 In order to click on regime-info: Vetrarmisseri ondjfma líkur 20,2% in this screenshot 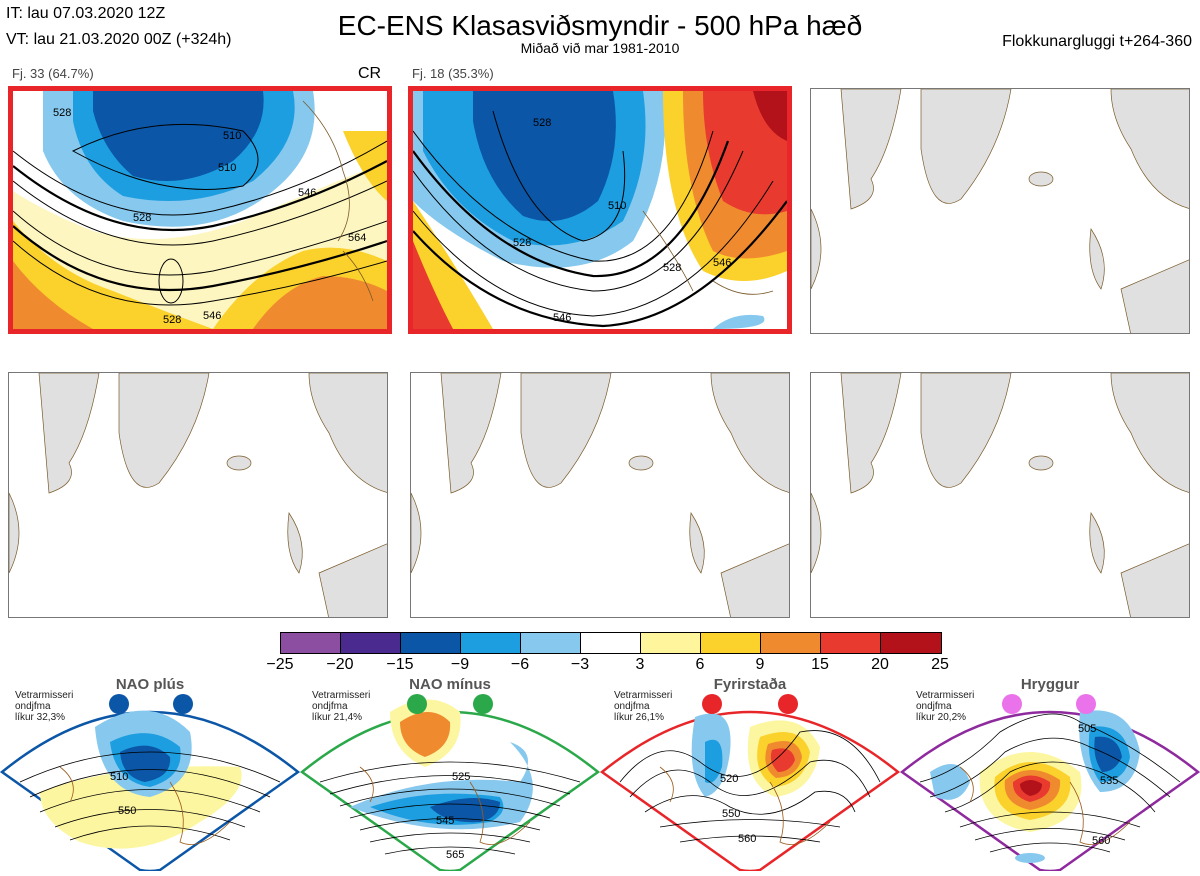, I will do `click(945, 706)`.